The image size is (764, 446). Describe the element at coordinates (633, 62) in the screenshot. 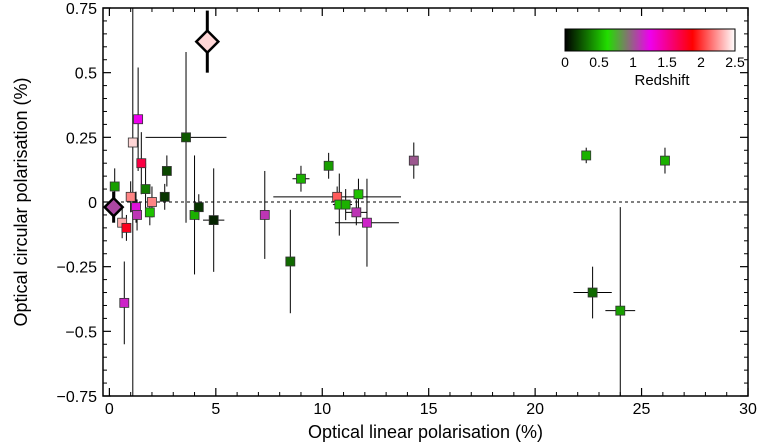

I see `colorbar-tick-label: 1` at that location.